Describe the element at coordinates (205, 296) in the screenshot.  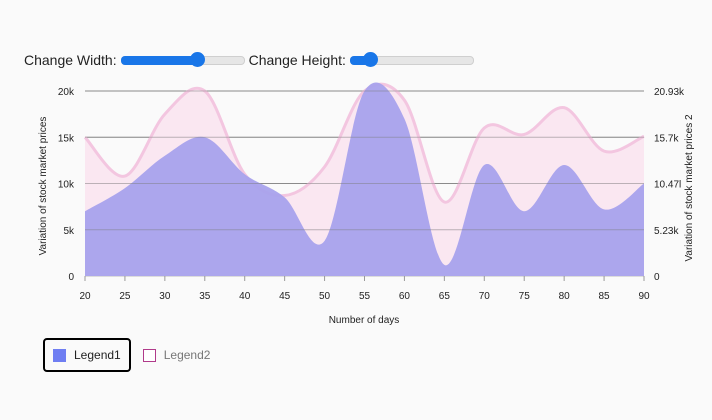
I see `x-tick-label: 35` at that location.